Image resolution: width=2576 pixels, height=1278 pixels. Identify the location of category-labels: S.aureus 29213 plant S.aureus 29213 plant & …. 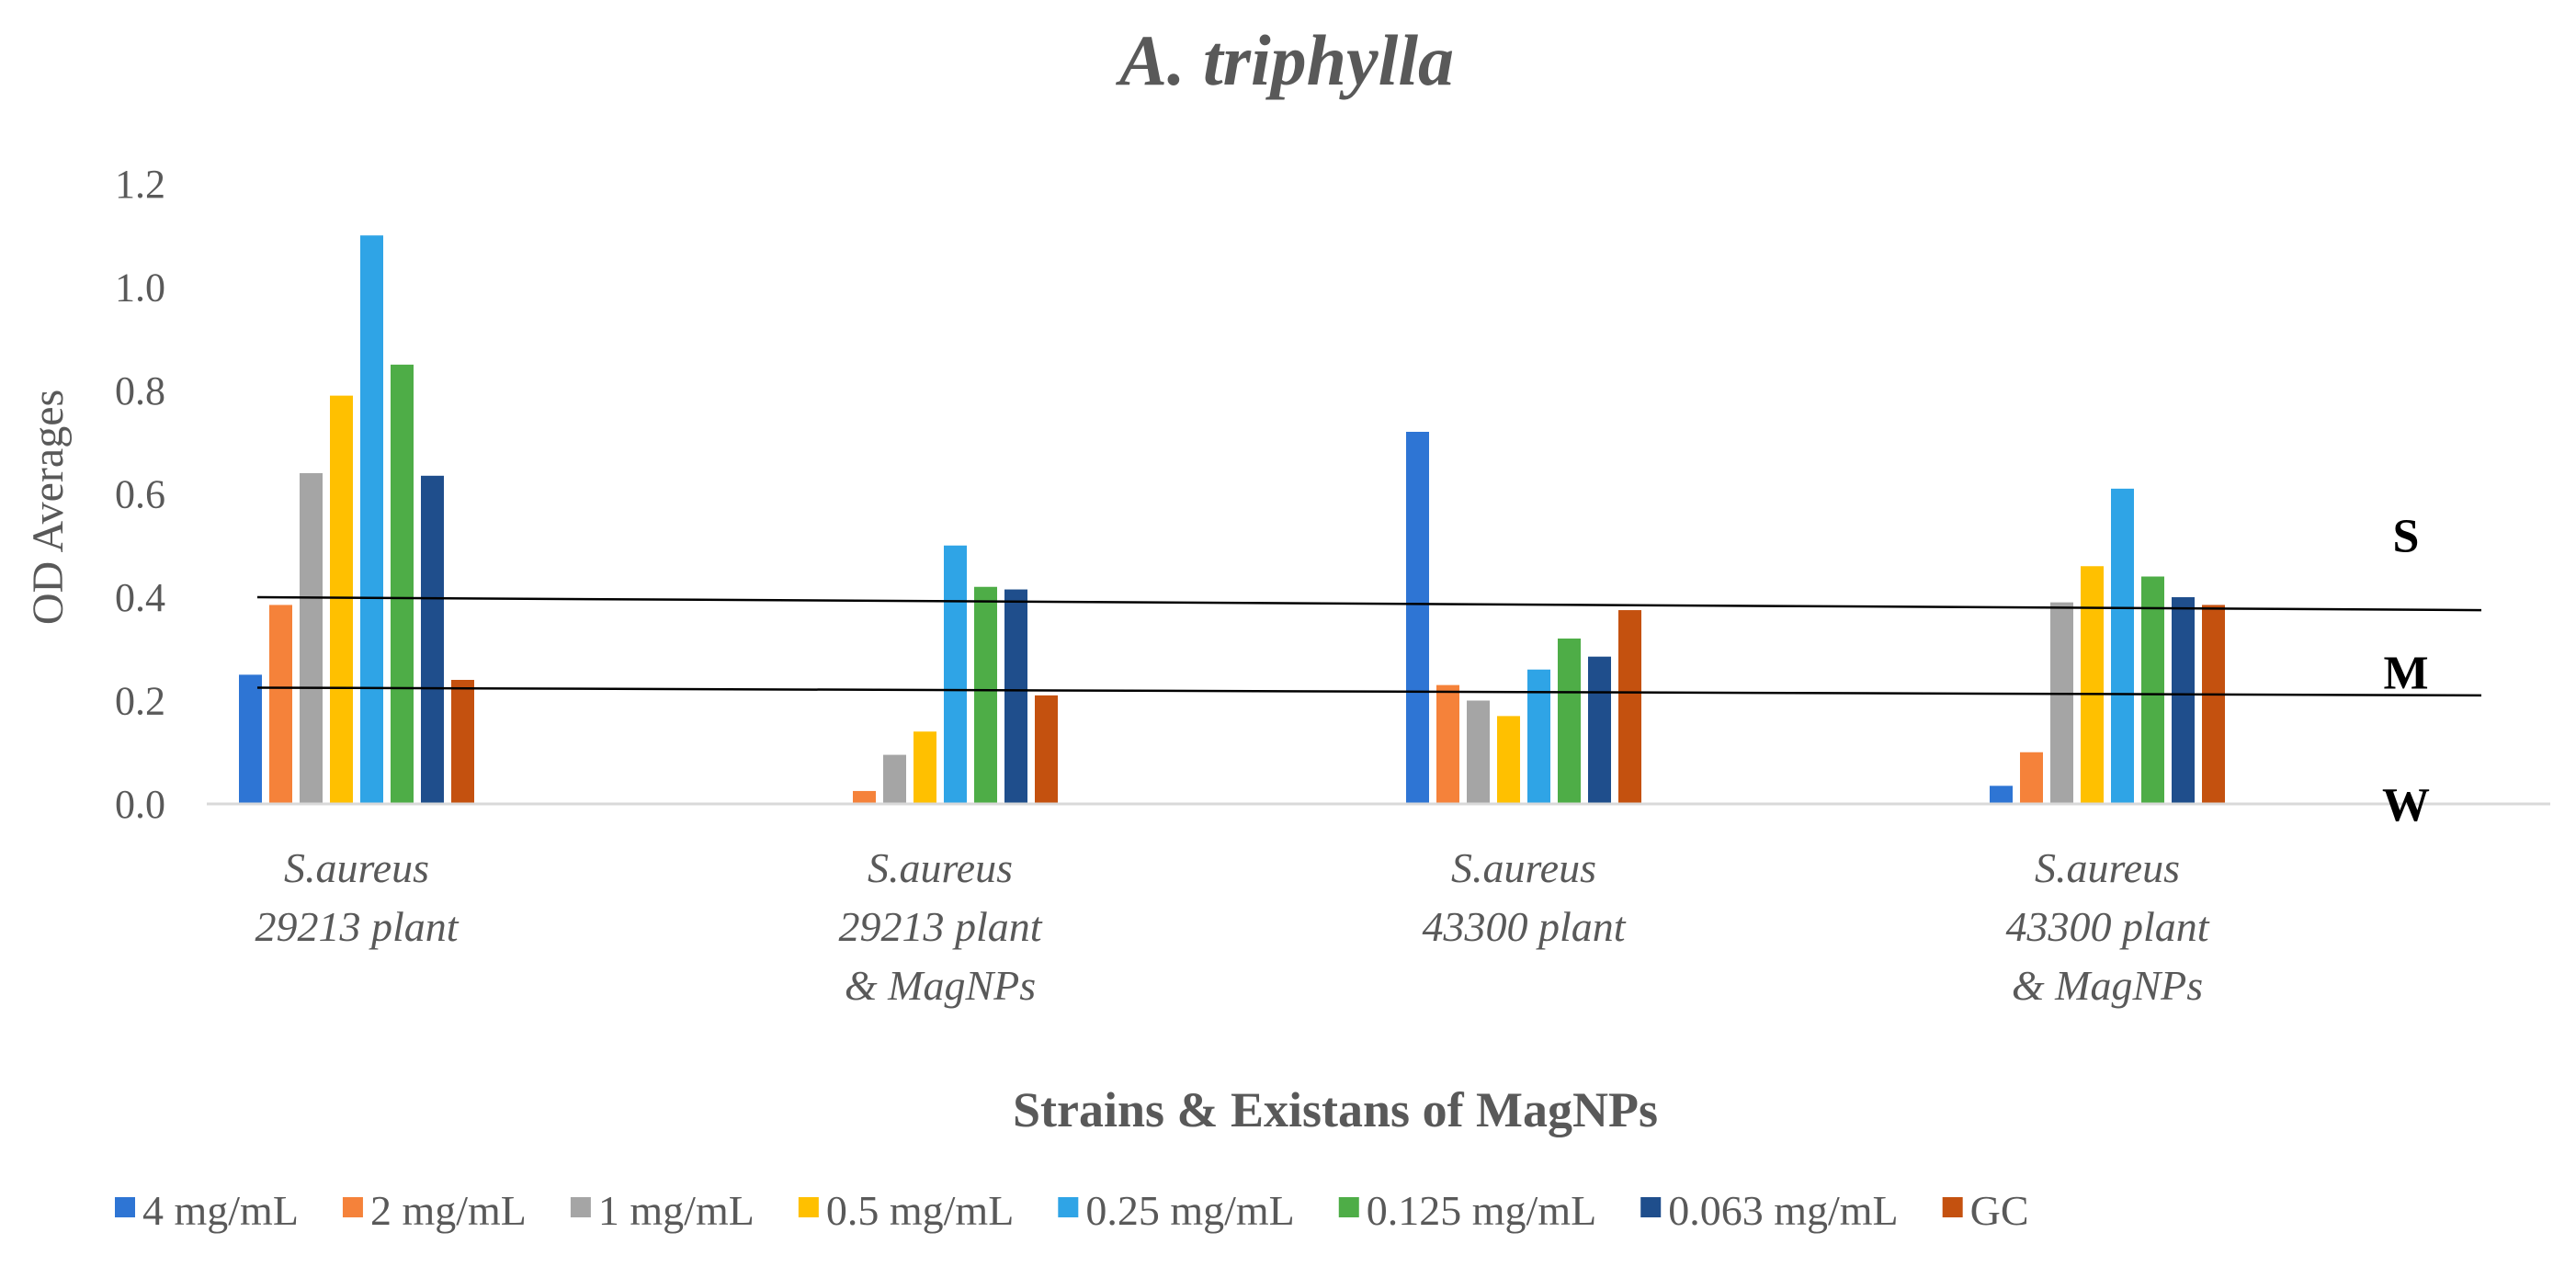
(1232, 926).